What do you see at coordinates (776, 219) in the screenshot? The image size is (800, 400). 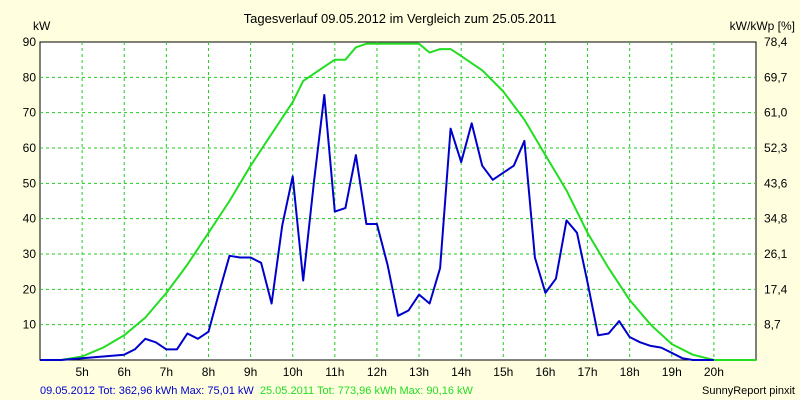 I see `y-right-tick-label: 34,8` at bounding box center [776, 219].